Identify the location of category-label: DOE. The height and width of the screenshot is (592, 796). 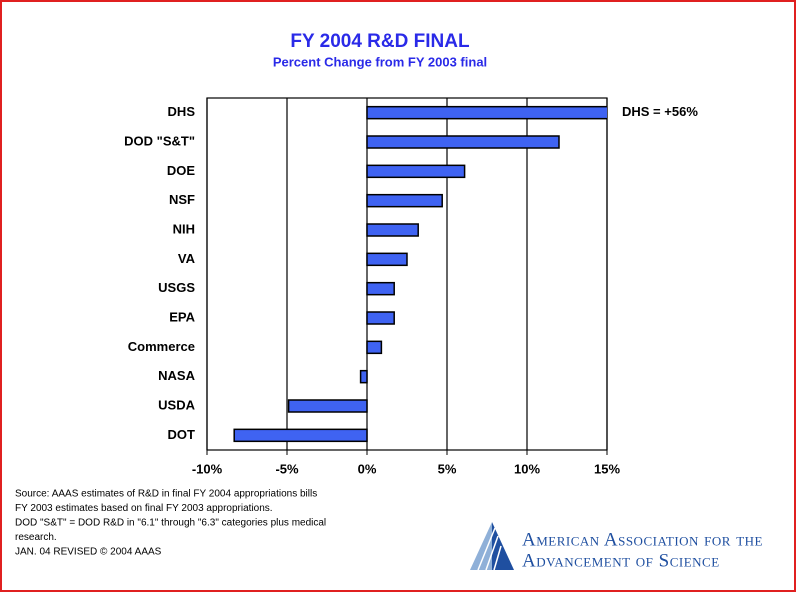
(181, 170).